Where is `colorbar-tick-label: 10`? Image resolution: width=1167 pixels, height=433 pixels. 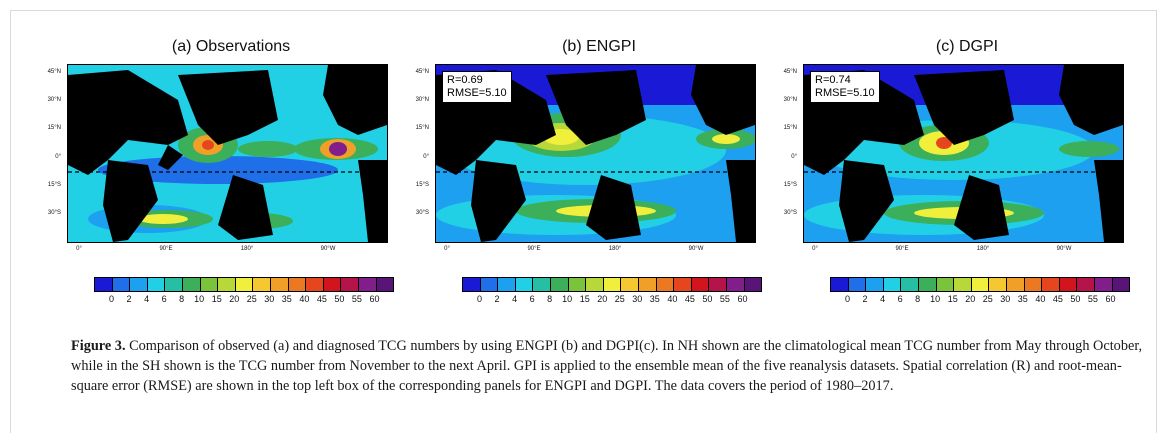 colorbar-tick-label: 10 is located at coordinates (567, 299).